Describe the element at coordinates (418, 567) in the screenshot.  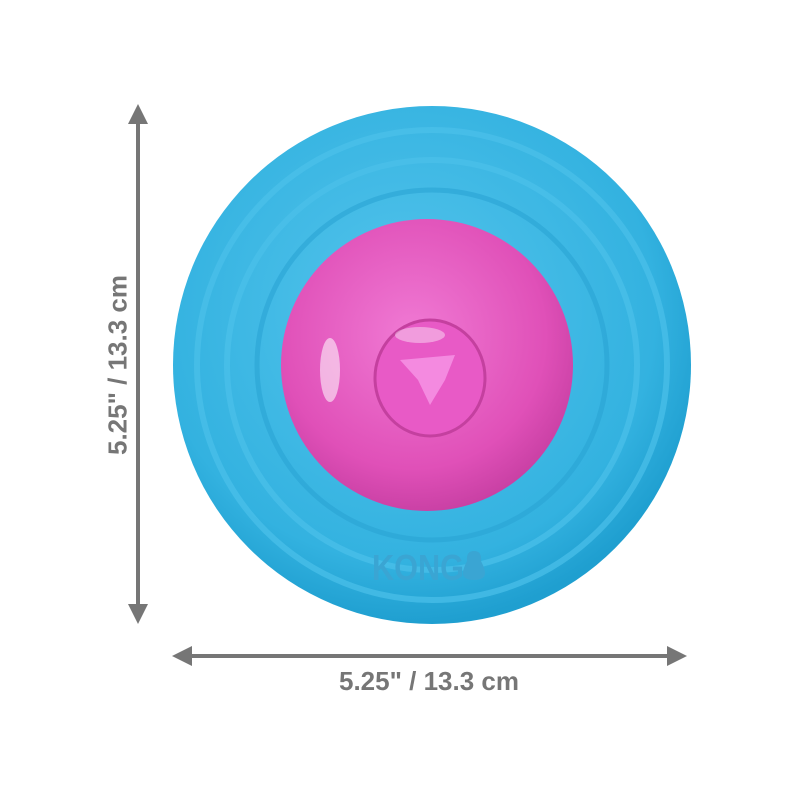
I see `svg-text: KONG` at that location.